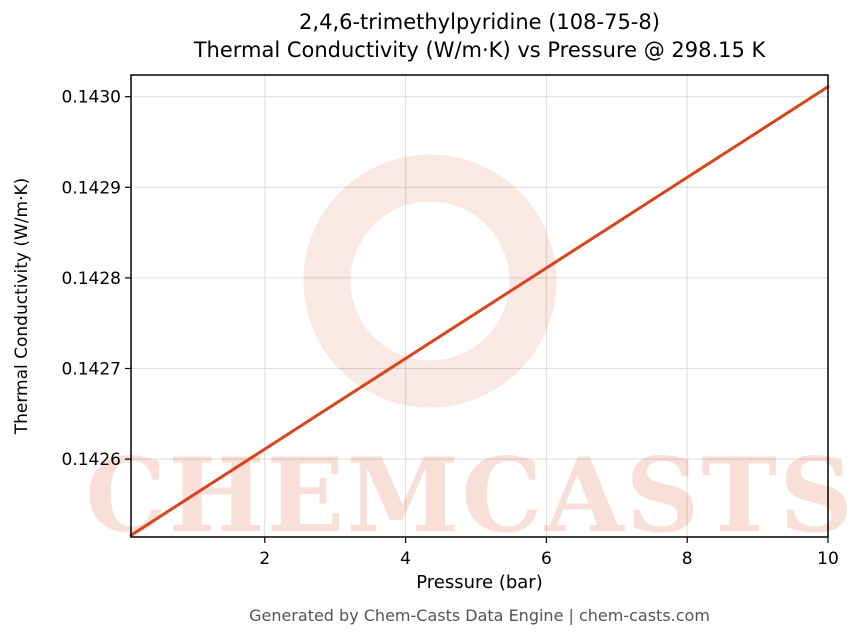 This screenshot has width=856, height=644. What do you see at coordinates (91, 98) in the screenshot?
I see `y-tick-label: 0.1430` at bounding box center [91, 98].